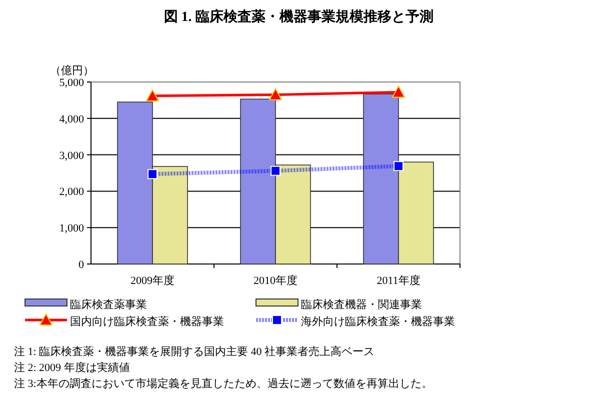 Image resolution: width=597 pixels, height=400 pixels. I want to click on y-tick-label: 4,000, so click(71, 119).